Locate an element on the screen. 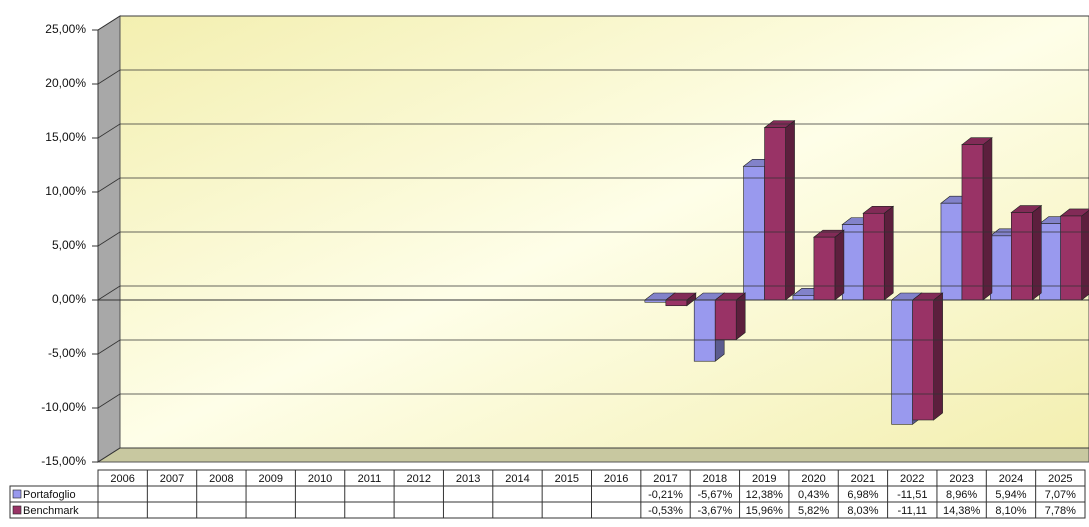 The image size is (1089, 527). data-label: 7,07% is located at coordinates (1060, 495).